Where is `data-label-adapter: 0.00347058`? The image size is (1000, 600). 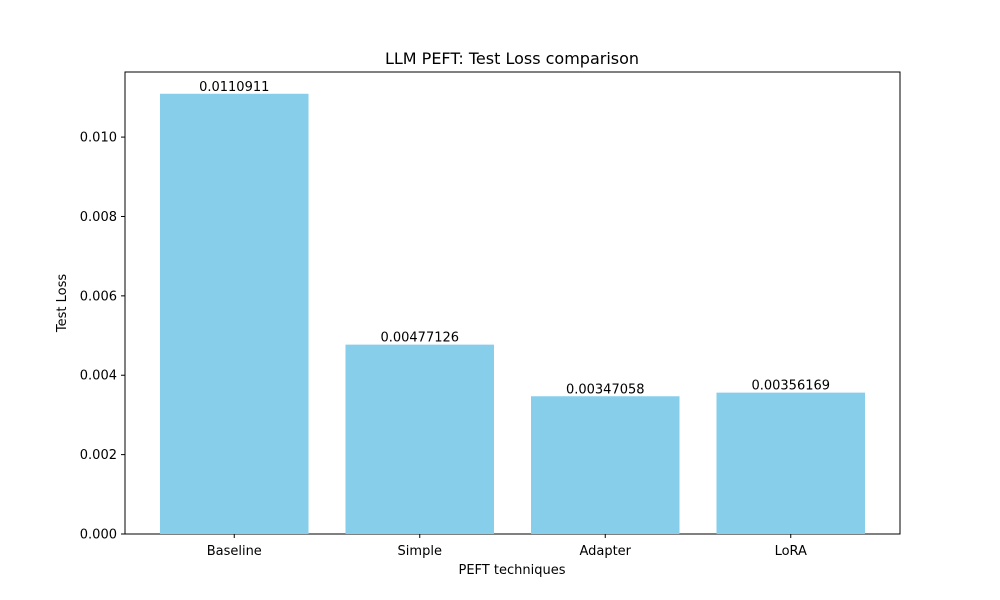 data-label-adapter: 0.00347058 is located at coordinates (605, 389).